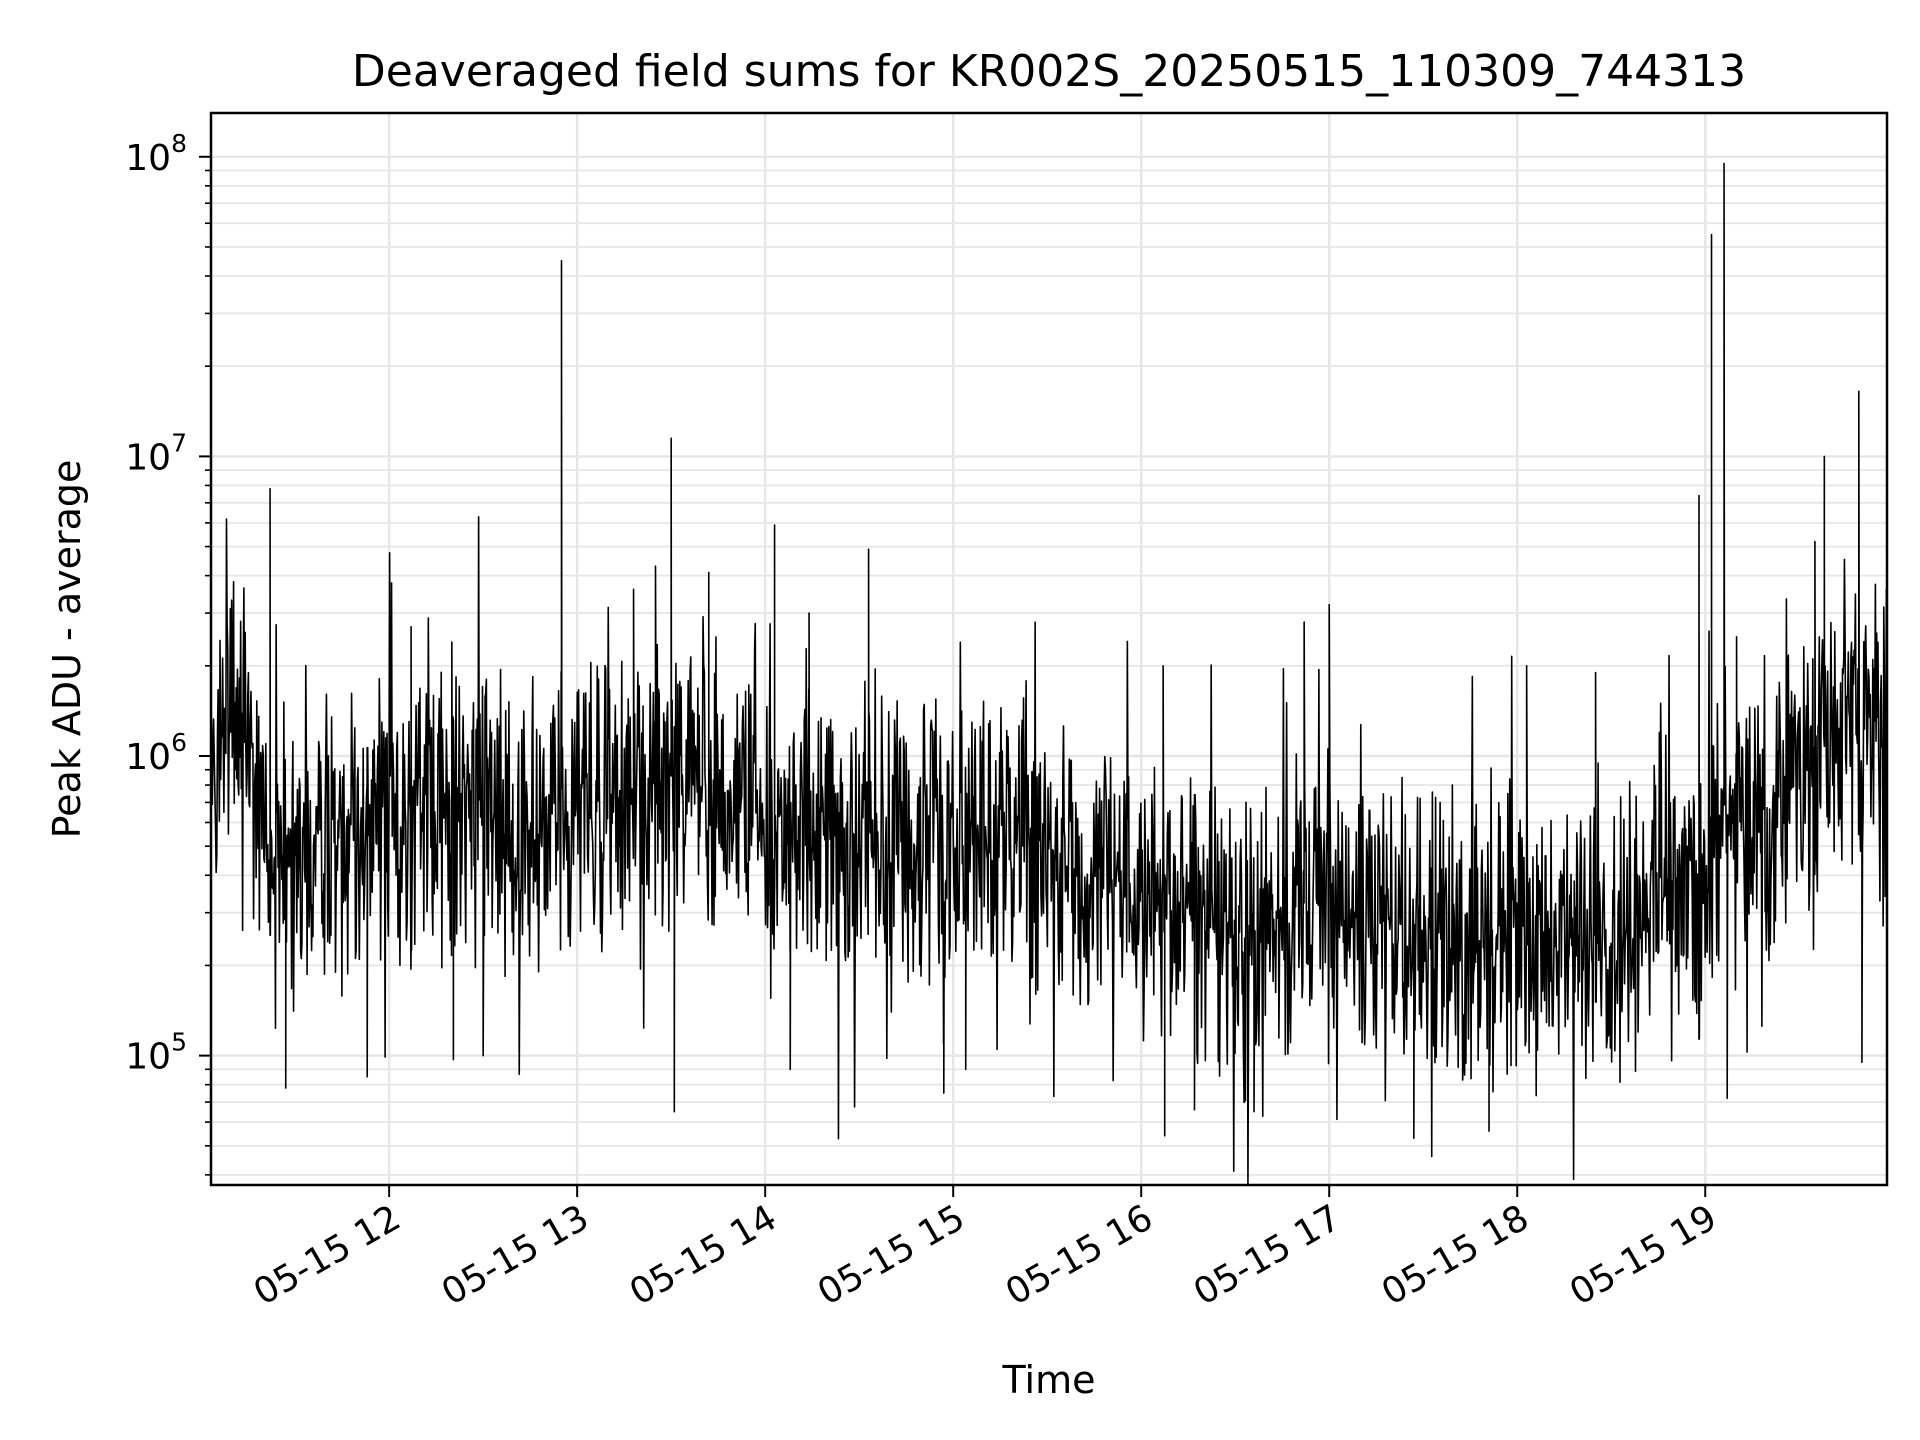 The image size is (1920, 1440). I want to click on y-tick-label: 10⁸, so click(156, 154).